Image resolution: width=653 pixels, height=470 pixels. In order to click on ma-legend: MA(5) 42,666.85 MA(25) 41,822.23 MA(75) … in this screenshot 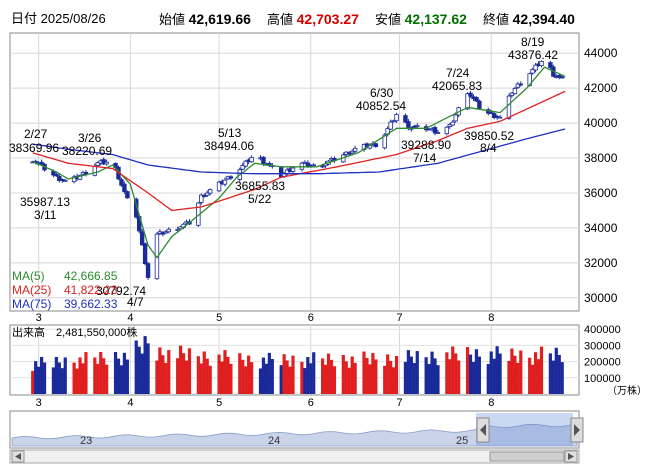, I will do `click(65, 290)`.